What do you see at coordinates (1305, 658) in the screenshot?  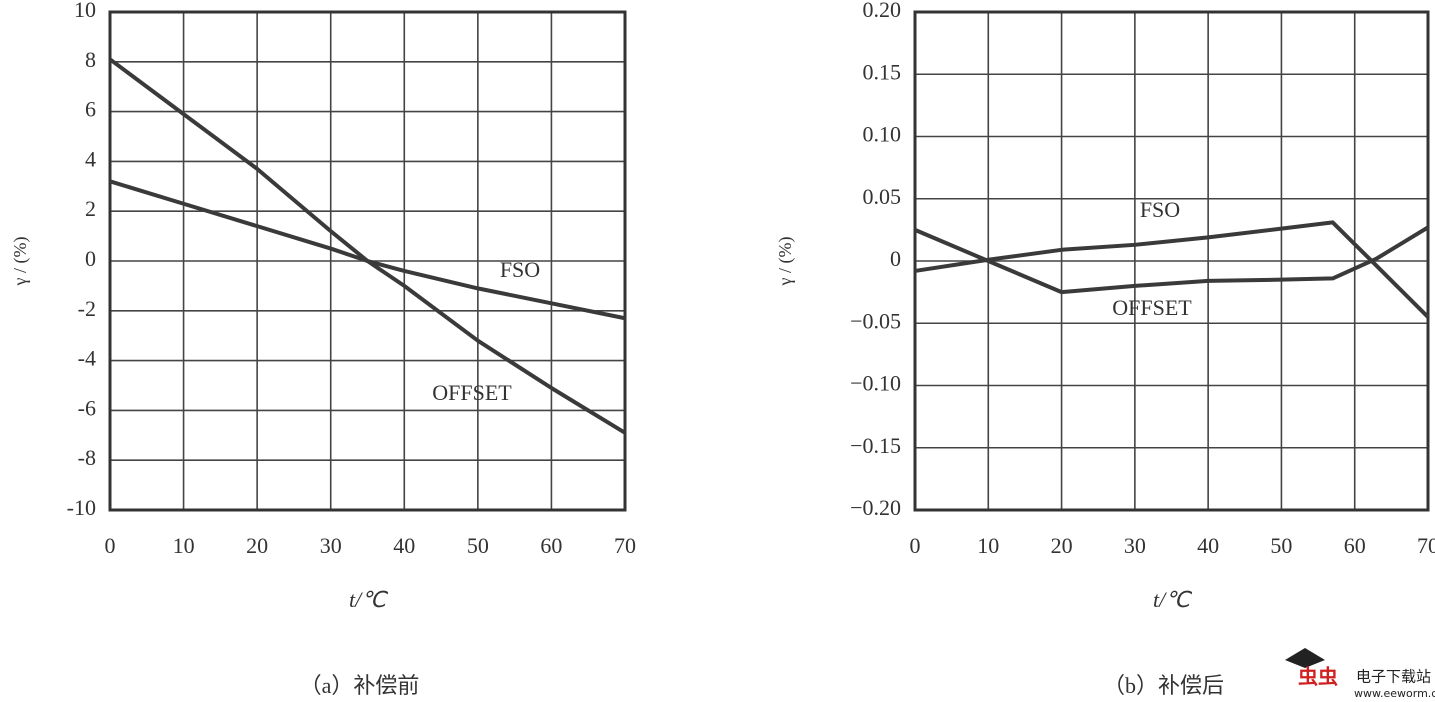 I see `logo-icon` at bounding box center [1305, 658].